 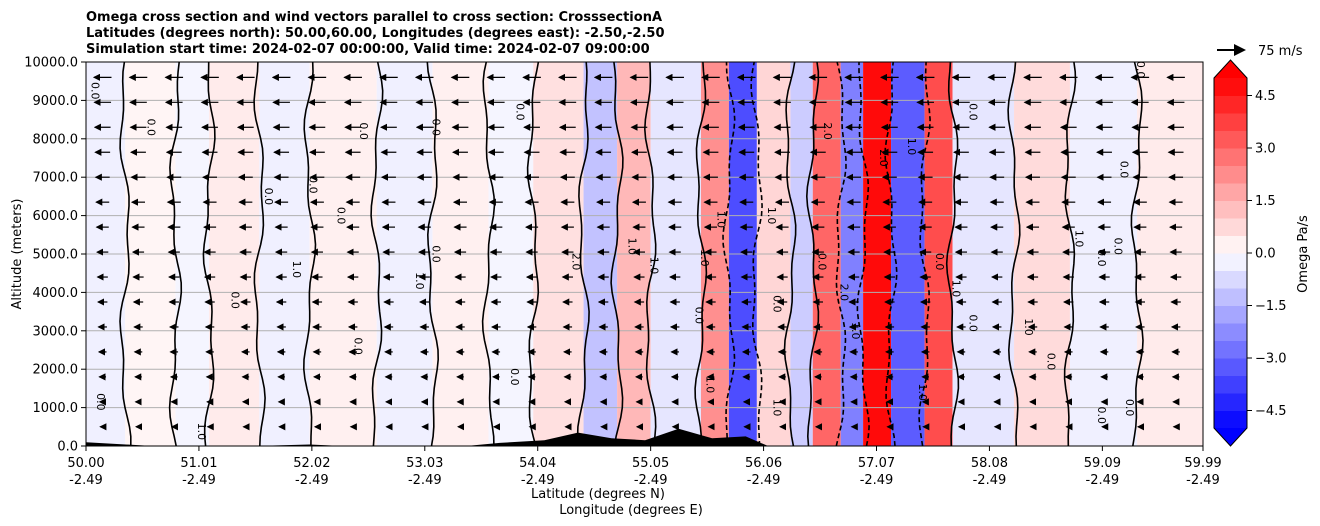 What do you see at coordinates (1265, 201) in the screenshot?
I see `colorbar-tick-label-2: 1.5` at bounding box center [1265, 201].